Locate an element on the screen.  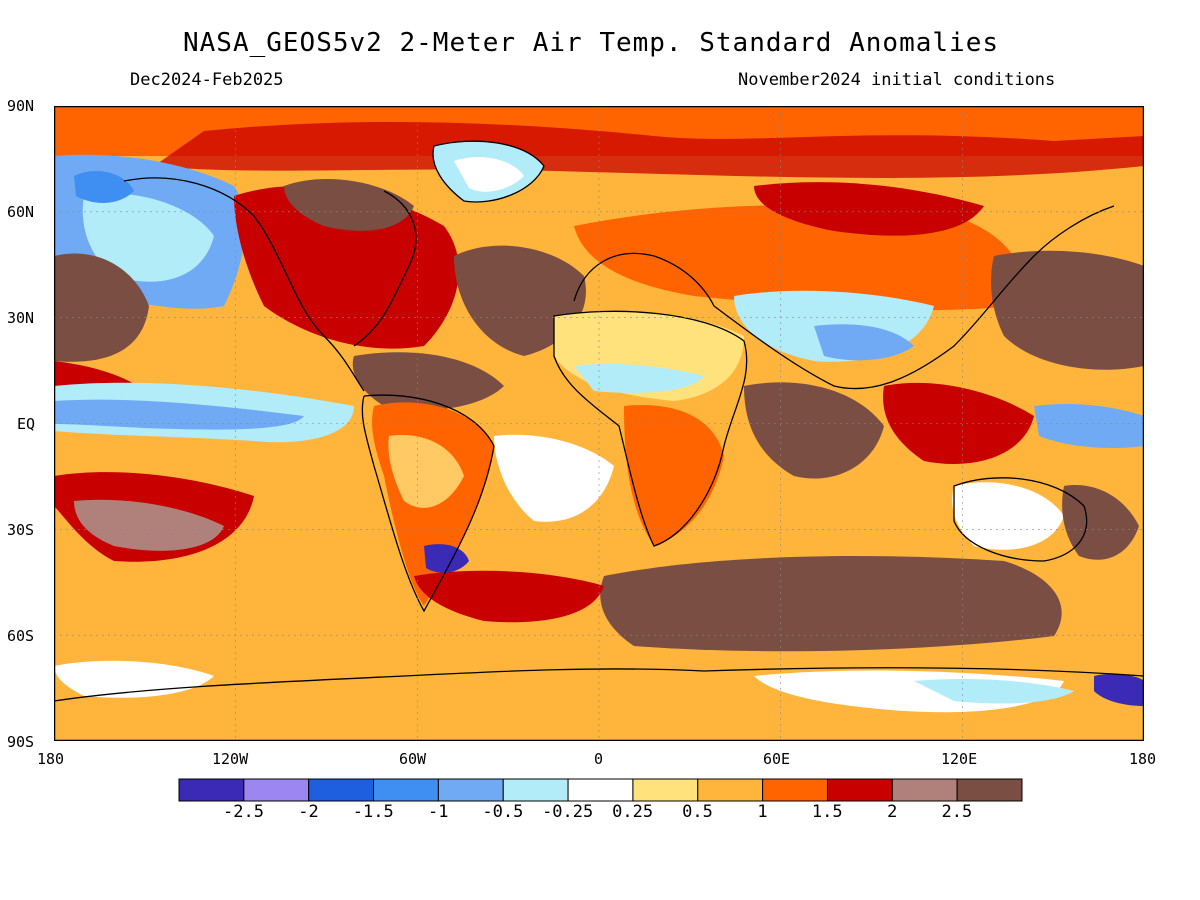
coastline-south-america is located at coordinates (428, 503).